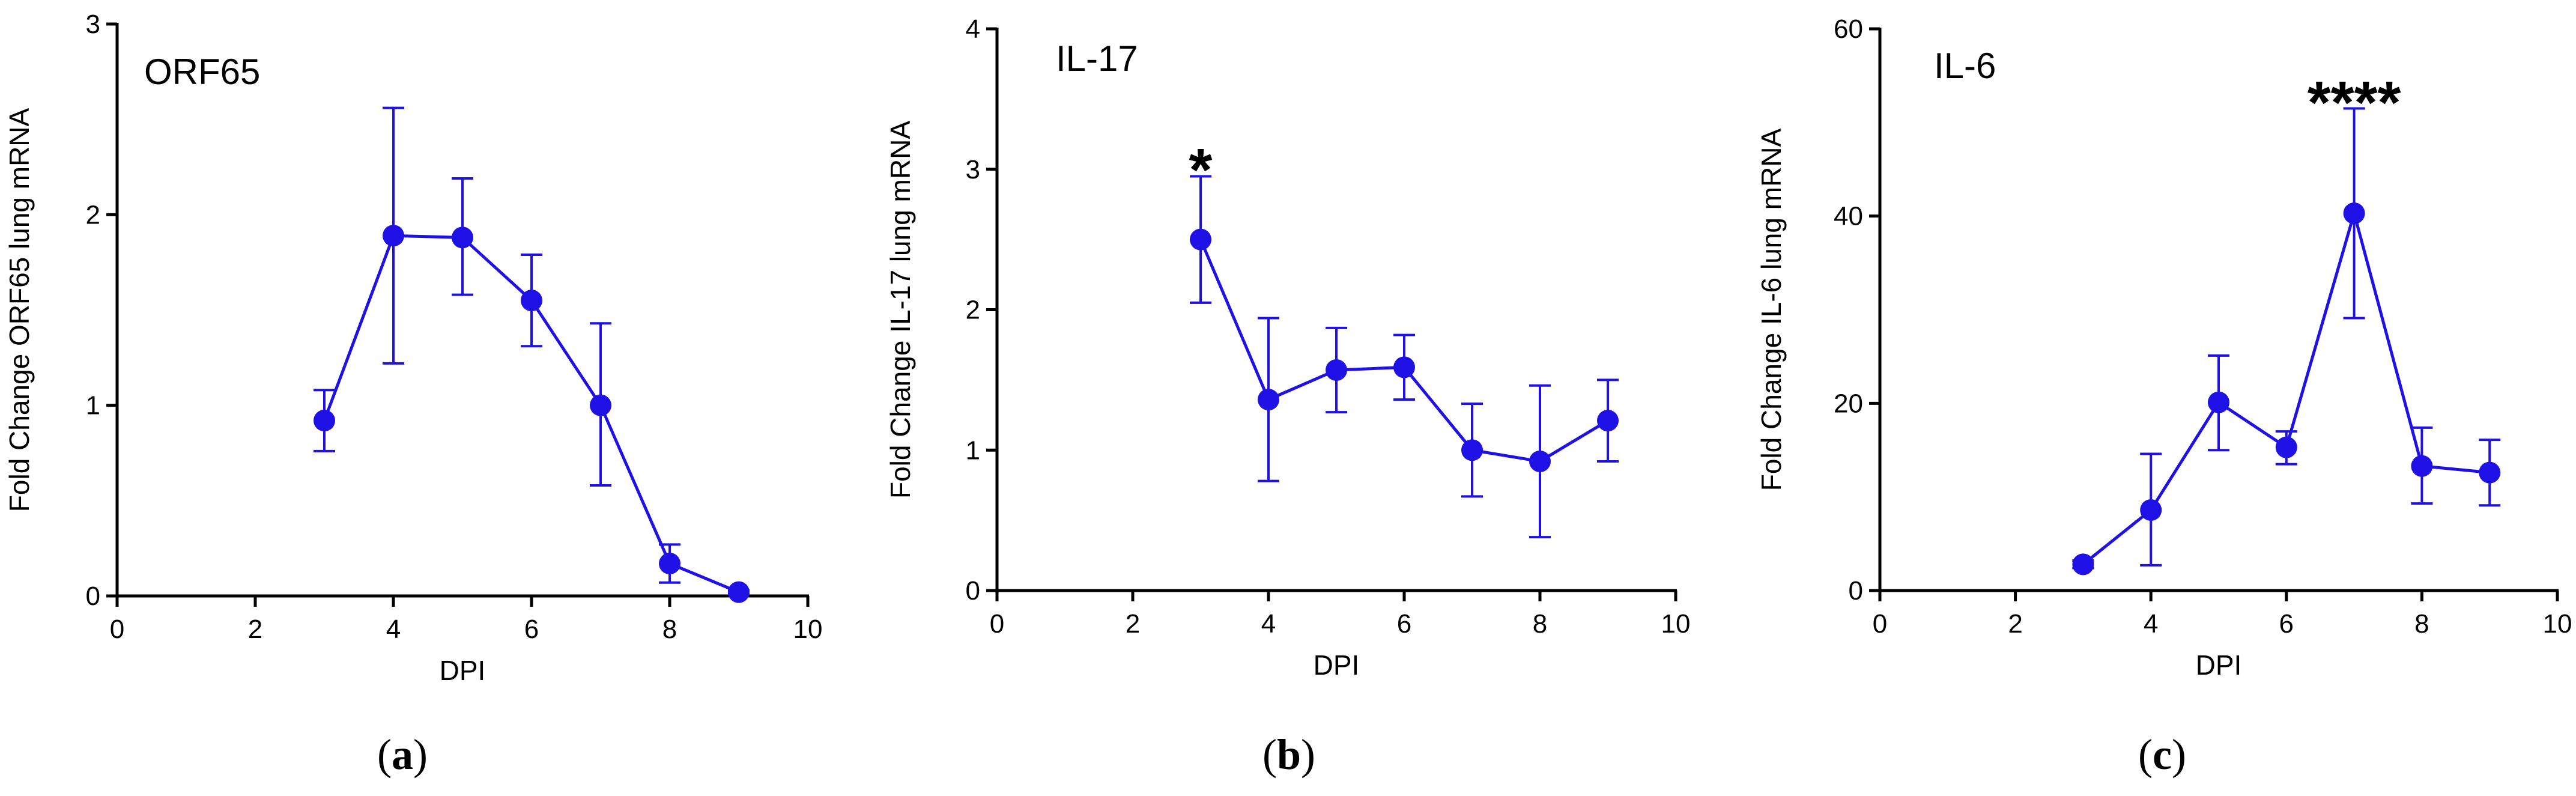 This screenshot has width=2576, height=796. I want to click on panel-title: IL-6, so click(1965, 66).